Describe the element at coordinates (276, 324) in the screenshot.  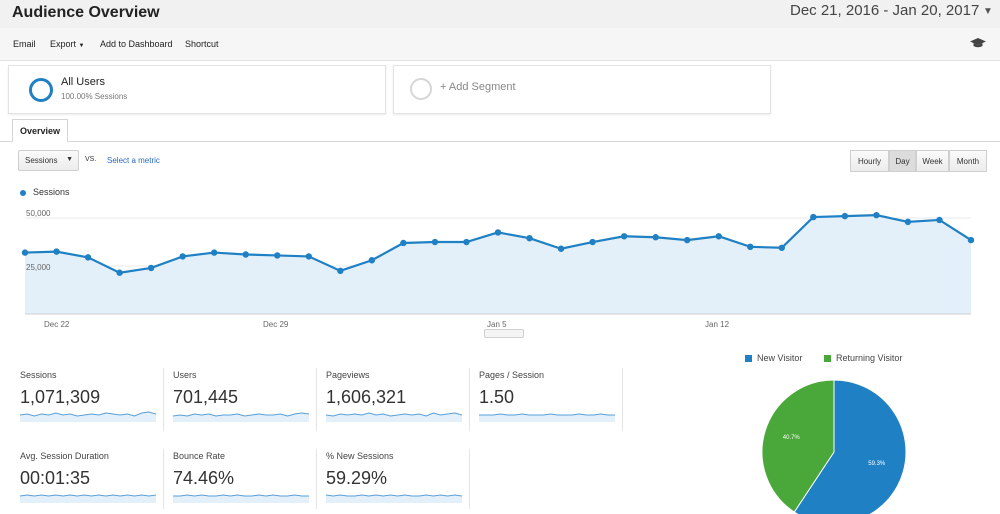
I see `x-tick-dec29: Dec 29` at that location.